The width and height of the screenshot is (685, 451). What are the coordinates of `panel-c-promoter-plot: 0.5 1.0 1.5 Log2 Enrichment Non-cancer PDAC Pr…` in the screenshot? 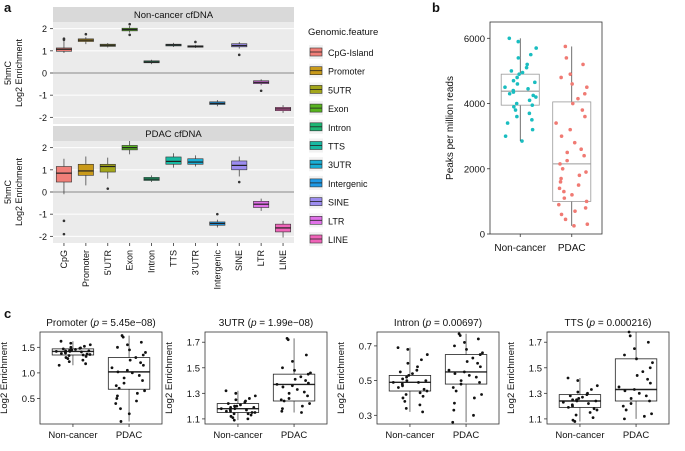 It's located at (81, 379).